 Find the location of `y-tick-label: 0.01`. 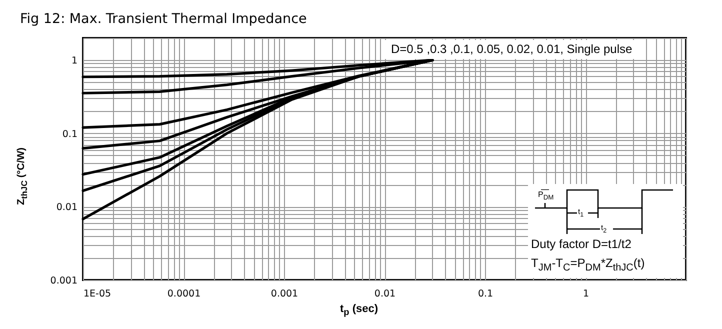

y-tick-label: 0.01 is located at coordinates (67, 208).